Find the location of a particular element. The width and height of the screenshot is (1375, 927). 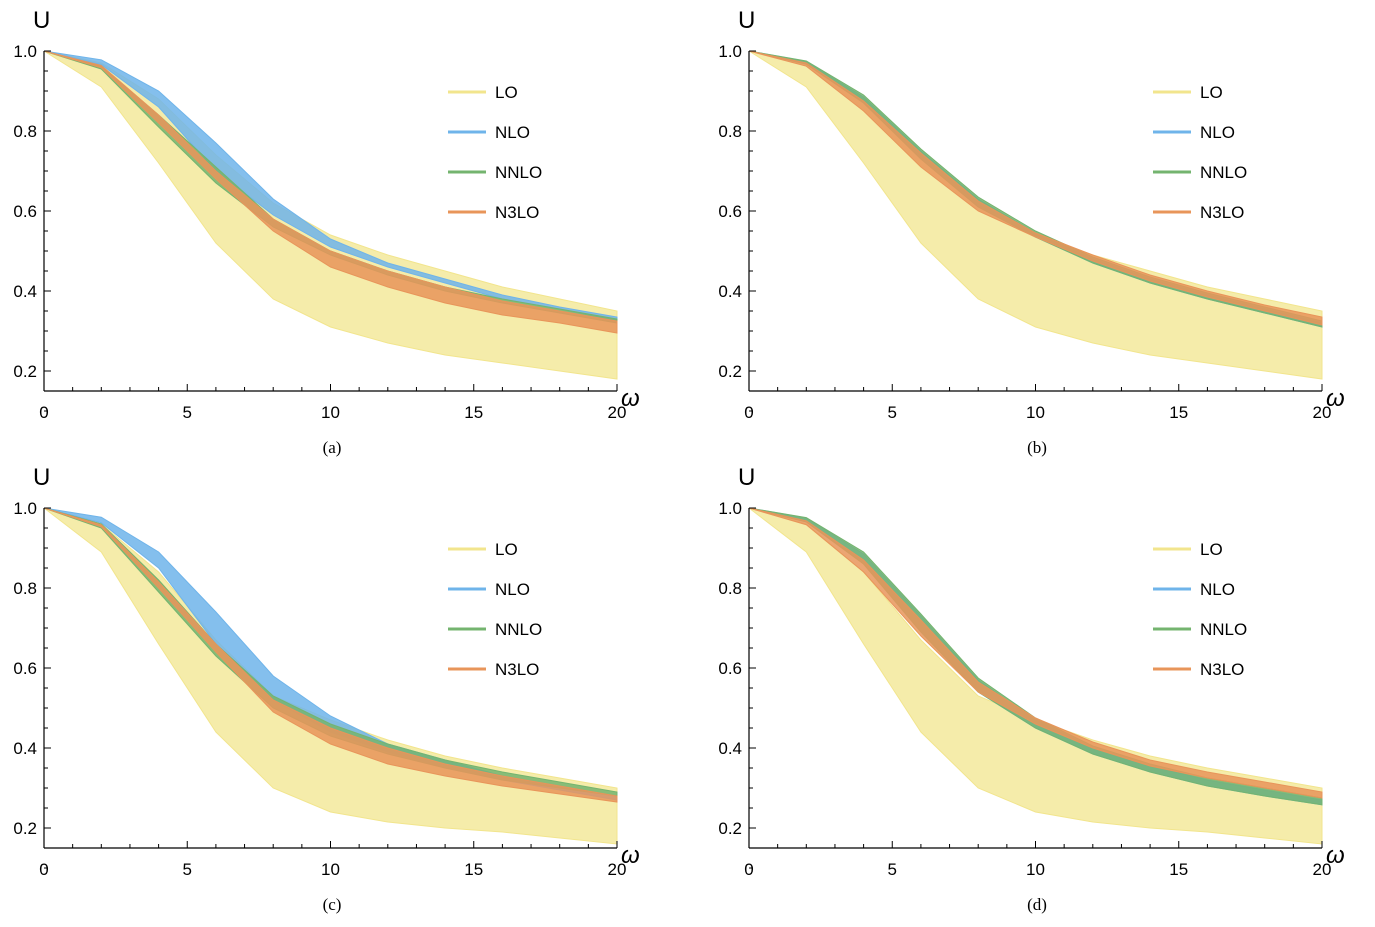

panel-caption: (b) is located at coordinates (1037, 447).